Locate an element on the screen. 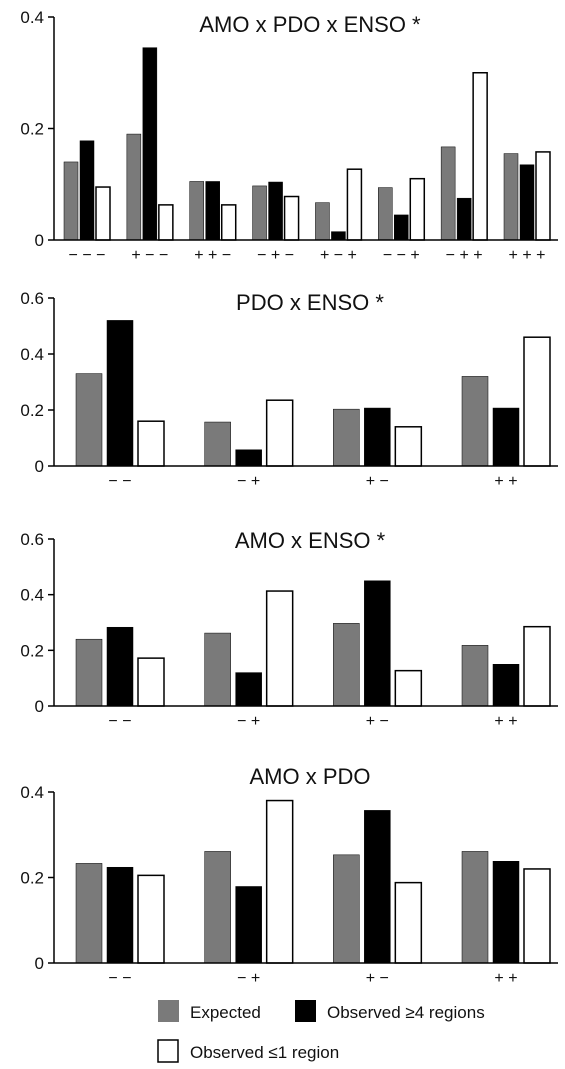 The image size is (565, 1069). x-tick-label: − − − is located at coordinates (87, 255).